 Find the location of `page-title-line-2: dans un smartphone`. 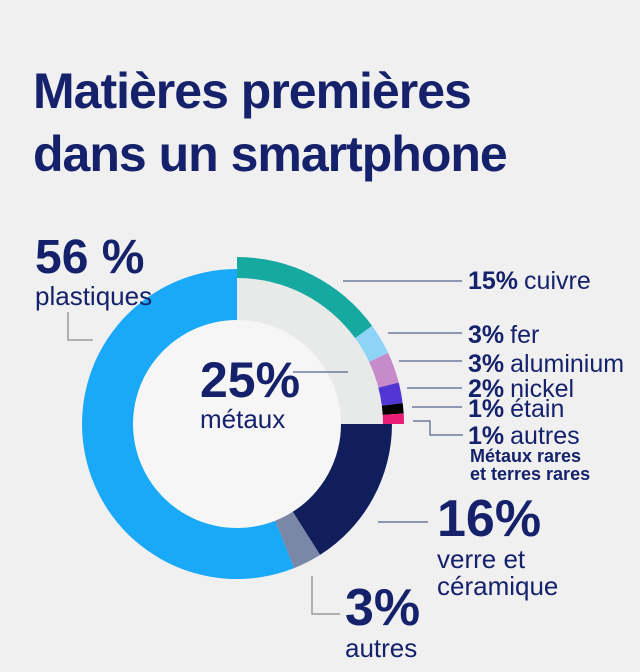

page-title-line-2: dans un smartphone is located at coordinates (270, 153).